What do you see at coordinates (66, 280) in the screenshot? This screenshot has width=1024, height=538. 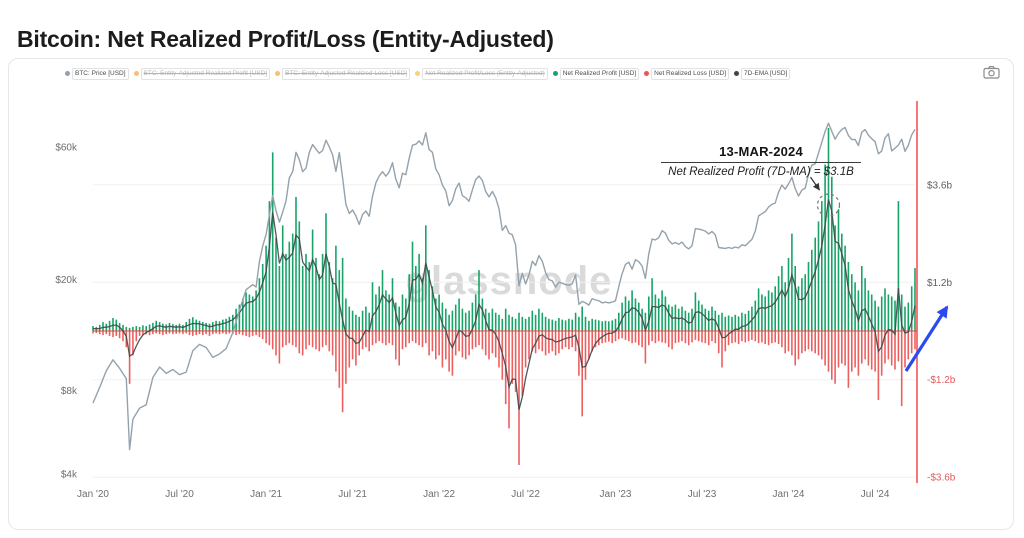 I see `left-axis-label: $20k` at bounding box center [66, 280].